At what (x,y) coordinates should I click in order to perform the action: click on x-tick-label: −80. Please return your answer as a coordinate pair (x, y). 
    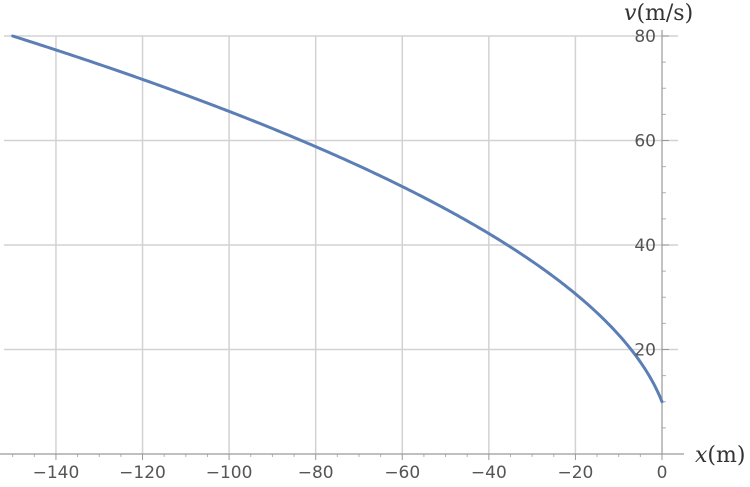
    Looking at the image, I should click on (316, 473).